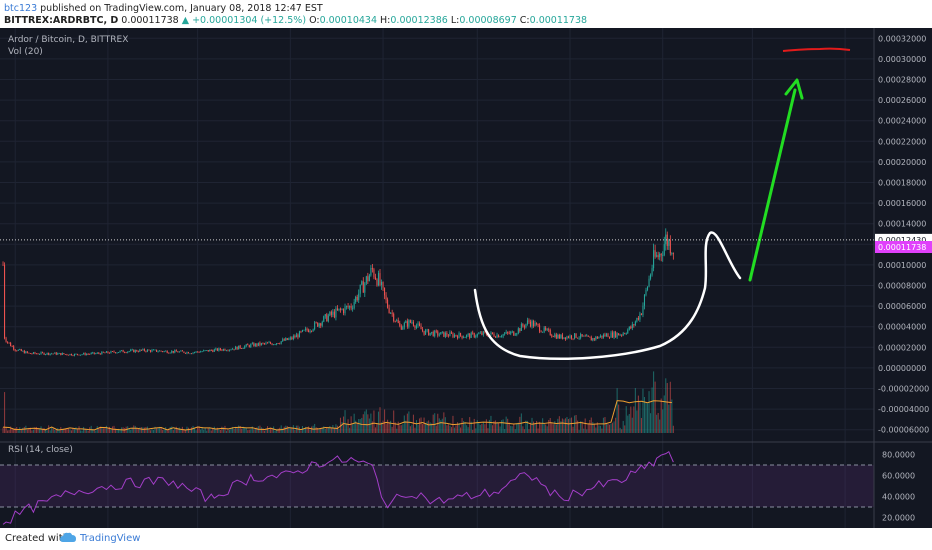  What do you see at coordinates (110, 538) in the screenshot?
I see `tradingview-link: TradingView` at bounding box center [110, 538].